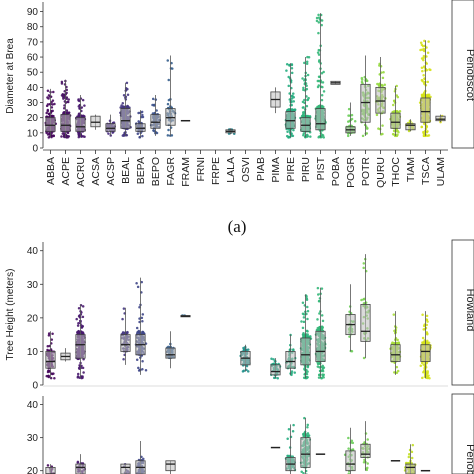 This screenshot has width=474, height=474. What do you see at coordinates (321, 168) in the screenshot?
I see `x-tick-label: PIST` at bounding box center [321, 168].